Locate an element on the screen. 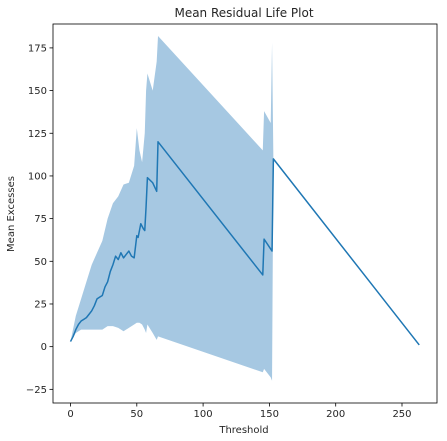 This screenshot has width=447, height=441. x-tick-label: 200 is located at coordinates (335, 414).